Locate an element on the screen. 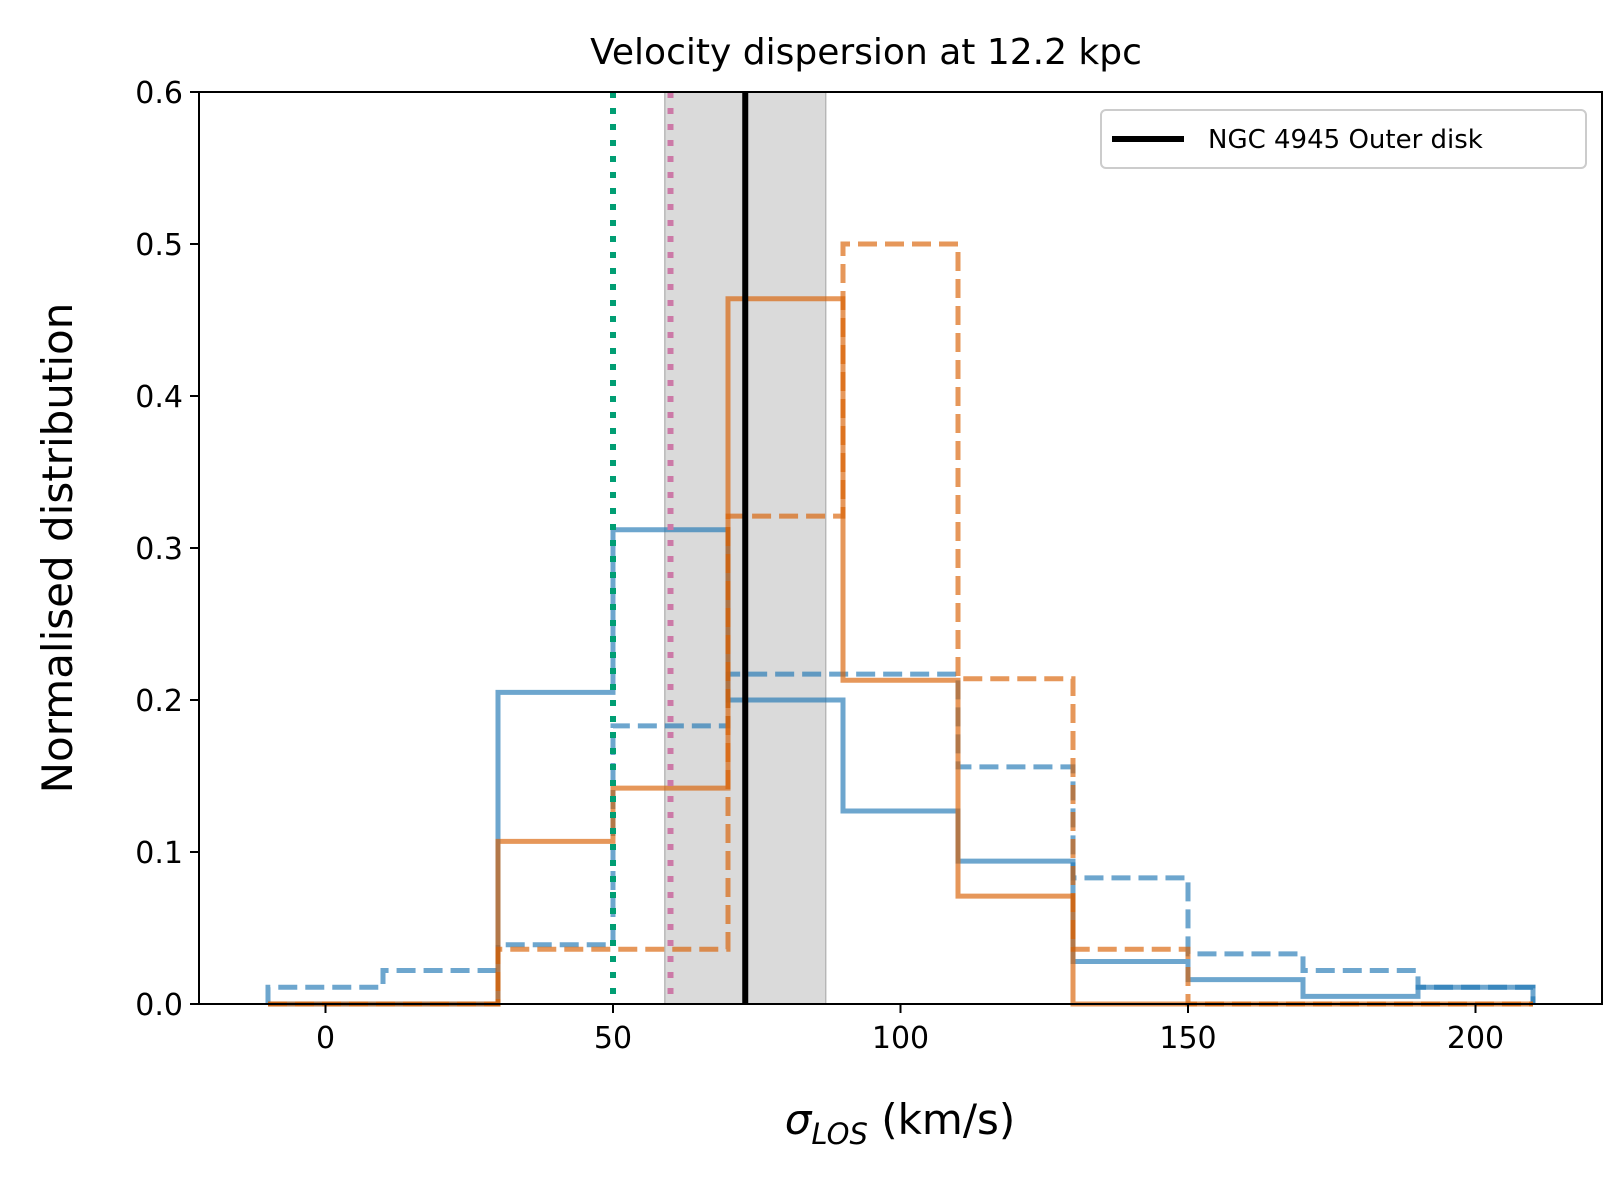 The width and height of the screenshot is (1624, 1178). x-tick-label: 100 is located at coordinates (900, 1038).